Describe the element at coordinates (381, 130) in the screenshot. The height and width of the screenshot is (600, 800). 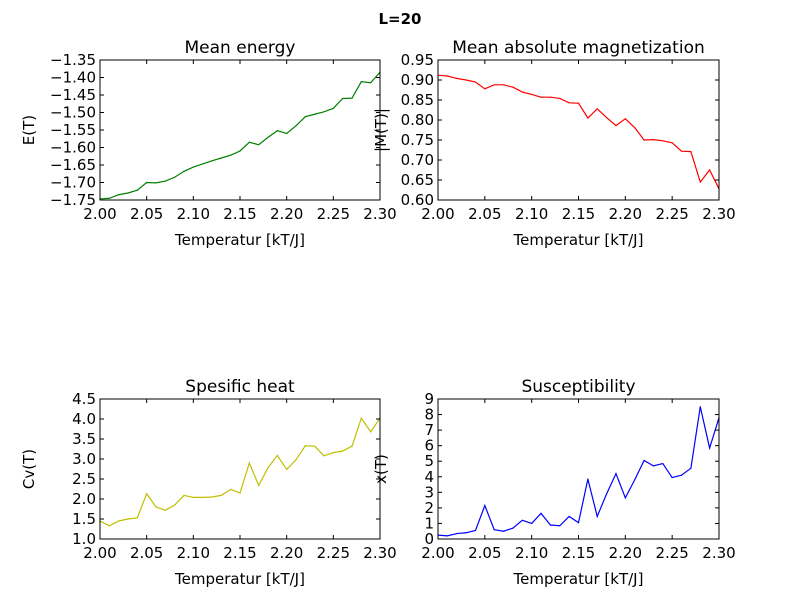
I see `y-axis-label: |M(T)|` at that location.